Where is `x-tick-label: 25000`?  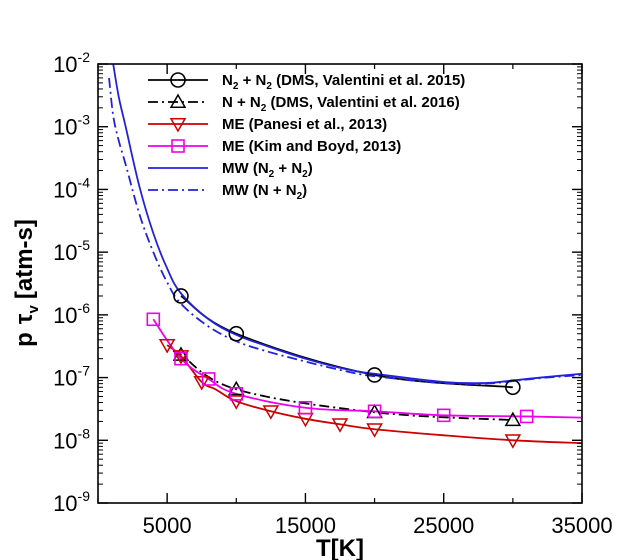
x-tick-label: 25000 is located at coordinates (443, 525).